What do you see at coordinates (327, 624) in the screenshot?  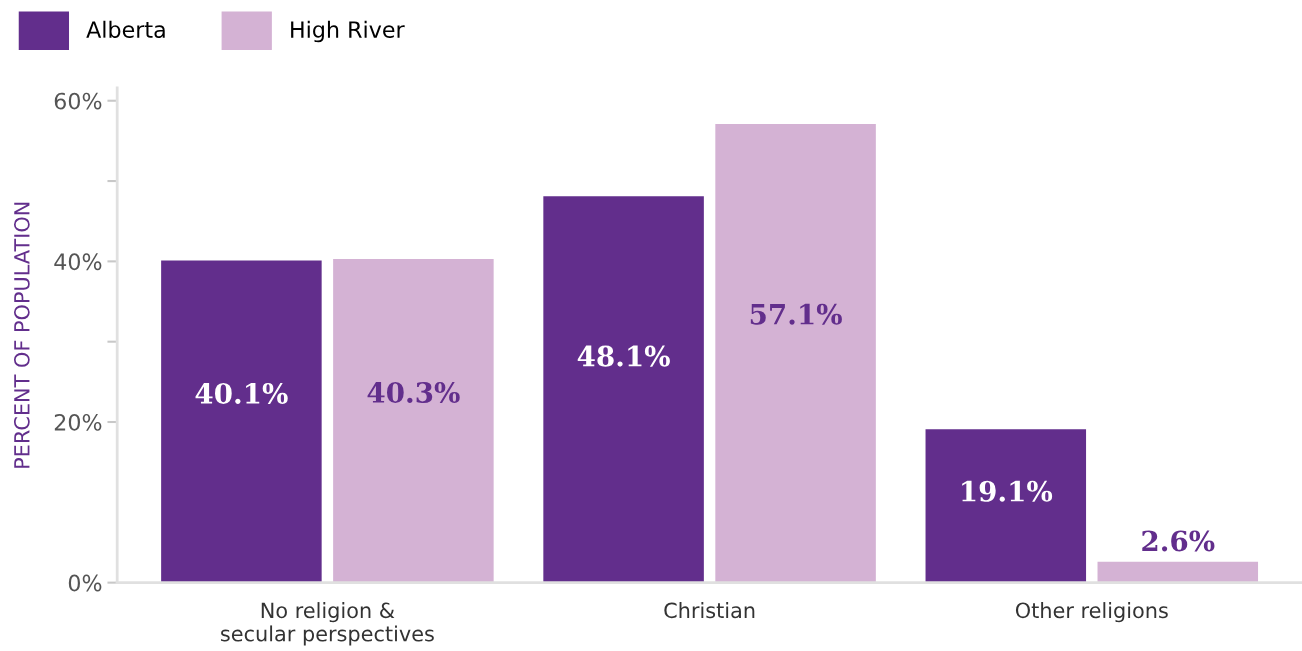 I see `x-tick-label: No religion & secular perspectives` at bounding box center [327, 624].